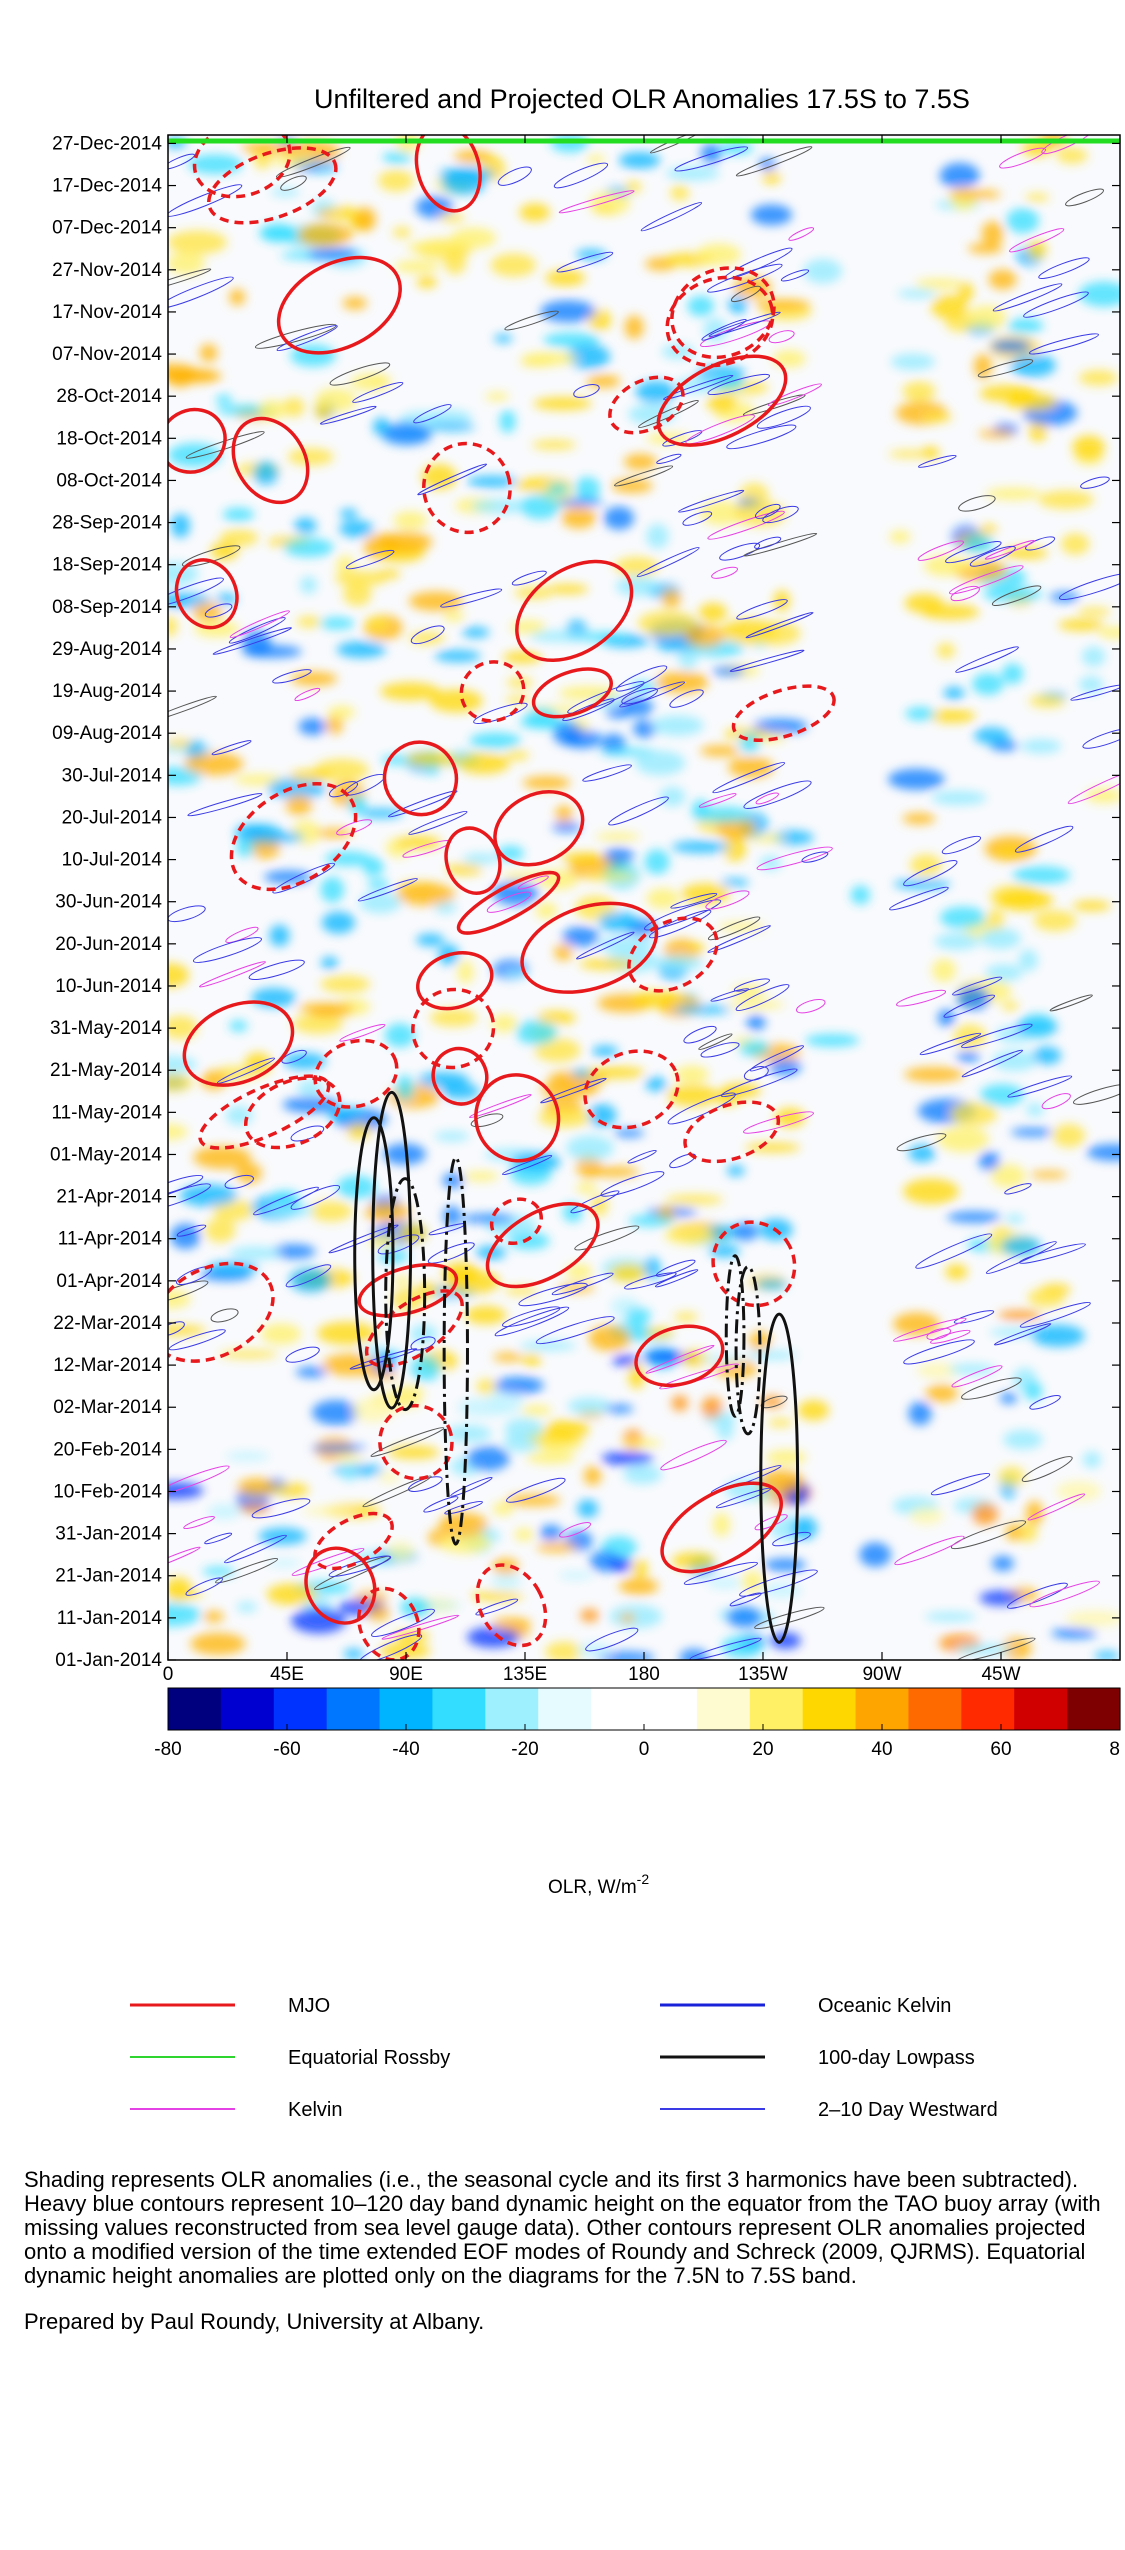  What do you see at coordinates (109, 480) in the screenshot?
I see `y-tick-label: 08-Oct-2014` at bounding box center [109, 480].